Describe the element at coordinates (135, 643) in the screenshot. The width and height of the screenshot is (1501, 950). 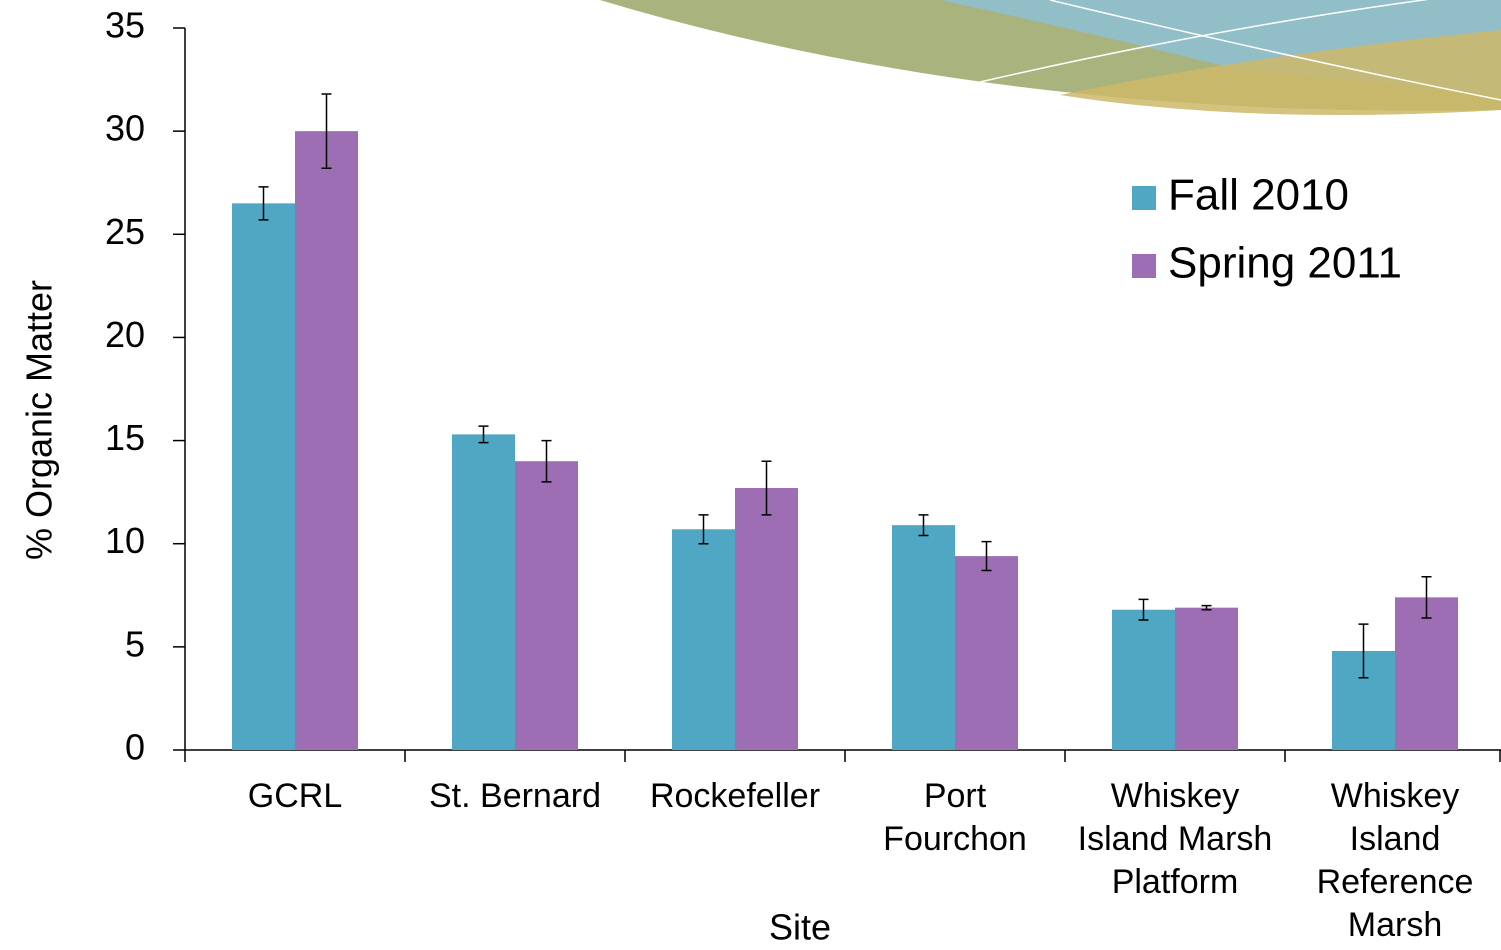
I see `y-tick-label: 5` at that location.